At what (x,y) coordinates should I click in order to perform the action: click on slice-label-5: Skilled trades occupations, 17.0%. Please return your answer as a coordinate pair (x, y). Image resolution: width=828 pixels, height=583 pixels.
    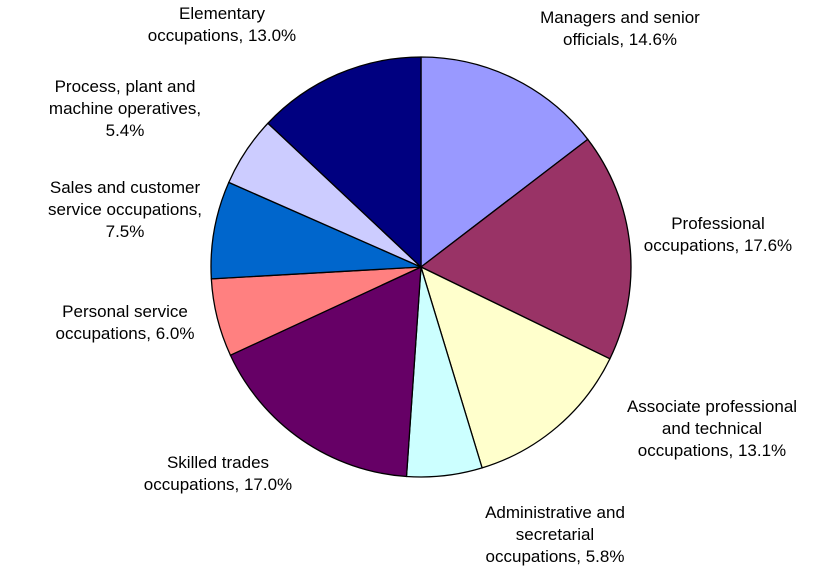
    Looking at the image, I should click on (218, 473).